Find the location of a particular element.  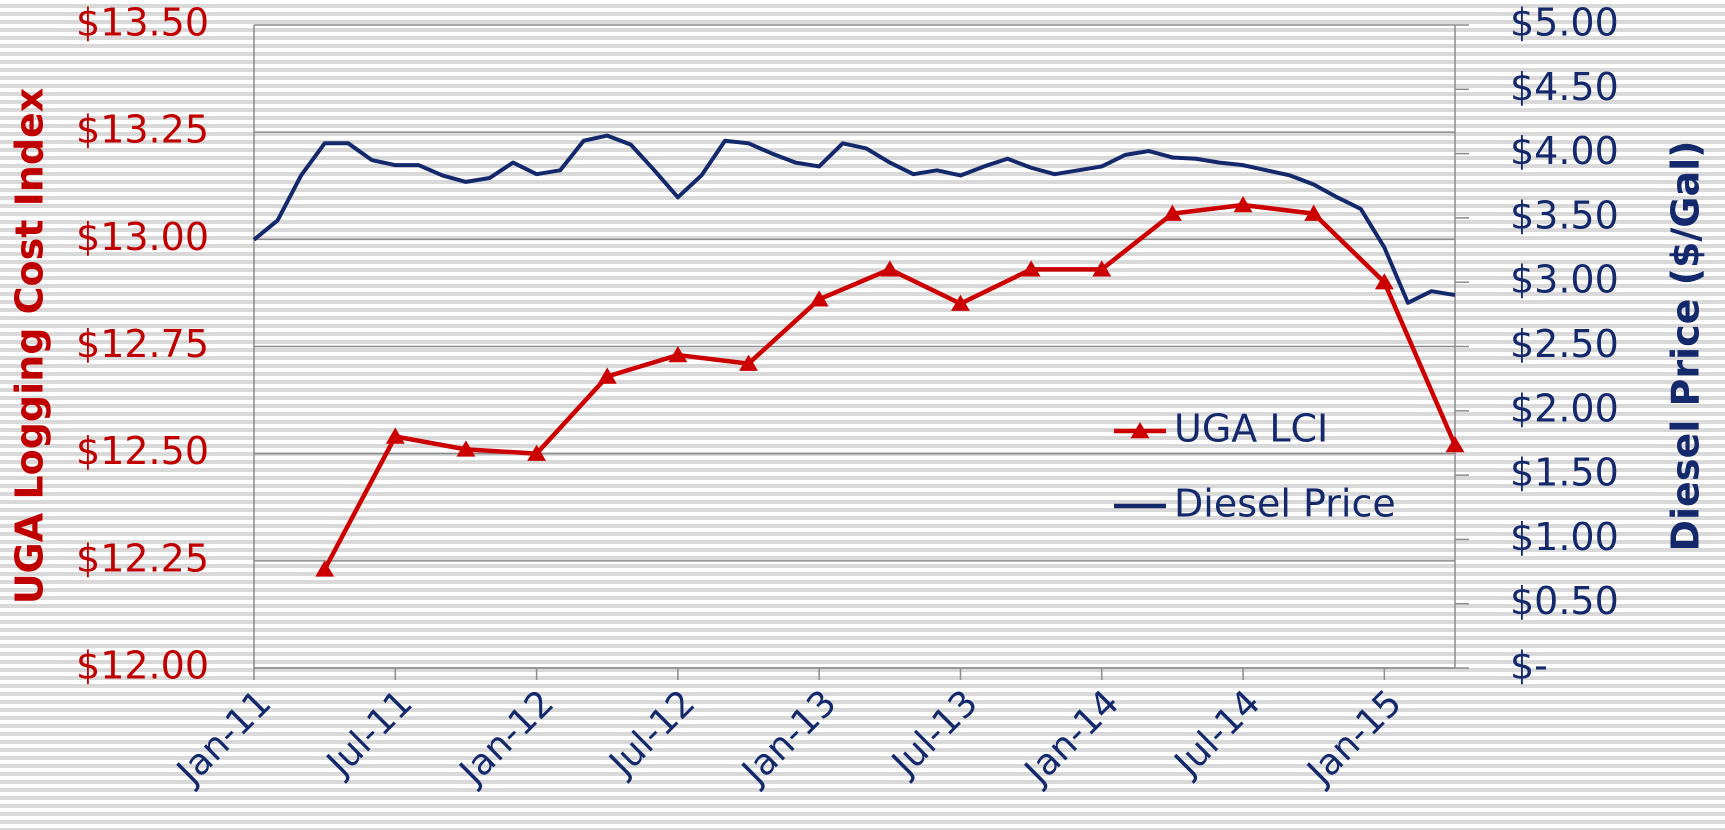

y2-tick-label: $2.50 is located at coordinates (1564, 344).